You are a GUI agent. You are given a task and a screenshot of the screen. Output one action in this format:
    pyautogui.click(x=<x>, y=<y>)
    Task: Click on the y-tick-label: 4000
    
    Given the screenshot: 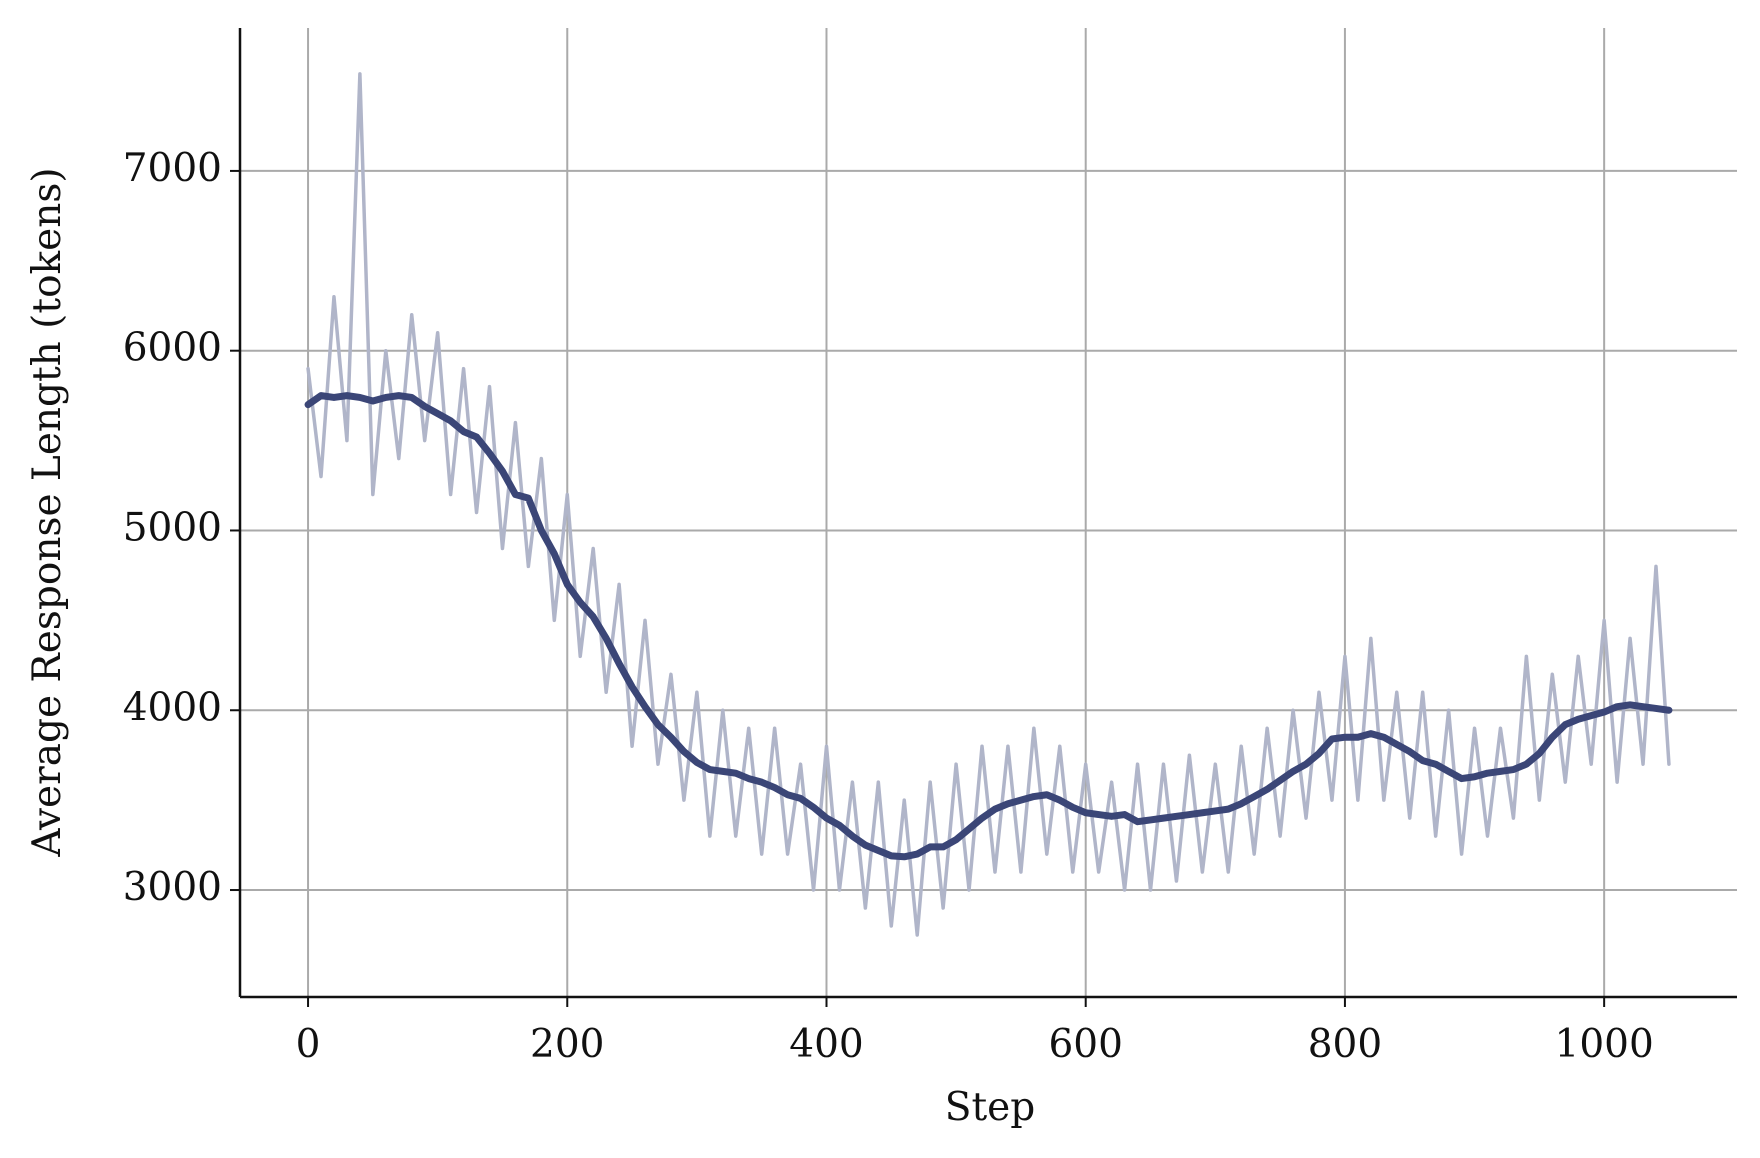 What is the action you would take?
    pyautogui.click(x=172, y=707)
    